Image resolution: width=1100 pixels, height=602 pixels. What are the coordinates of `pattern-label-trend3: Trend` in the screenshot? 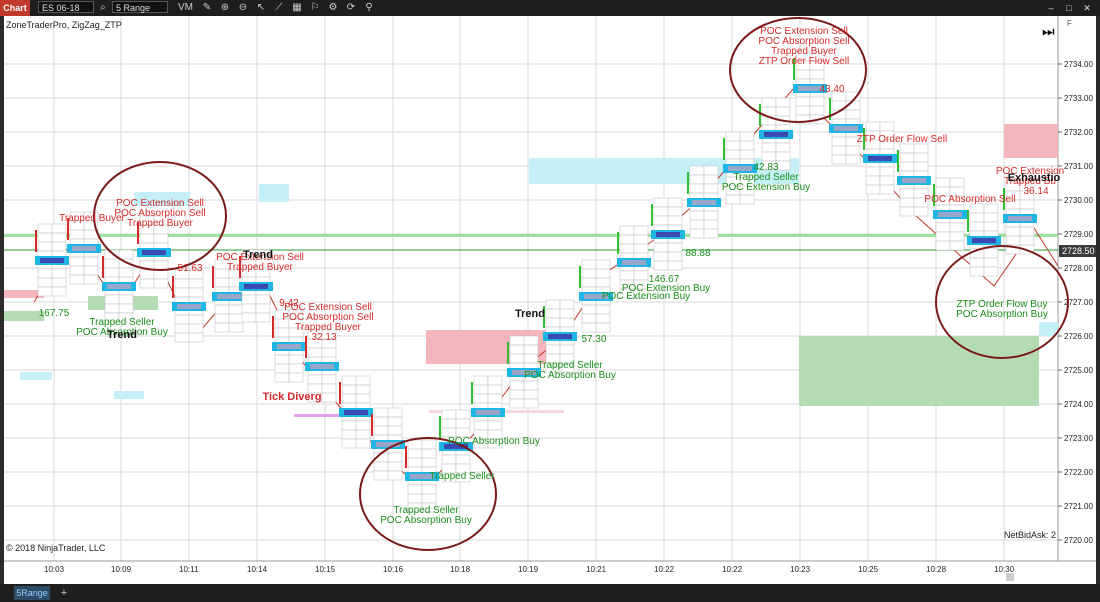 It's located at (530, 314).